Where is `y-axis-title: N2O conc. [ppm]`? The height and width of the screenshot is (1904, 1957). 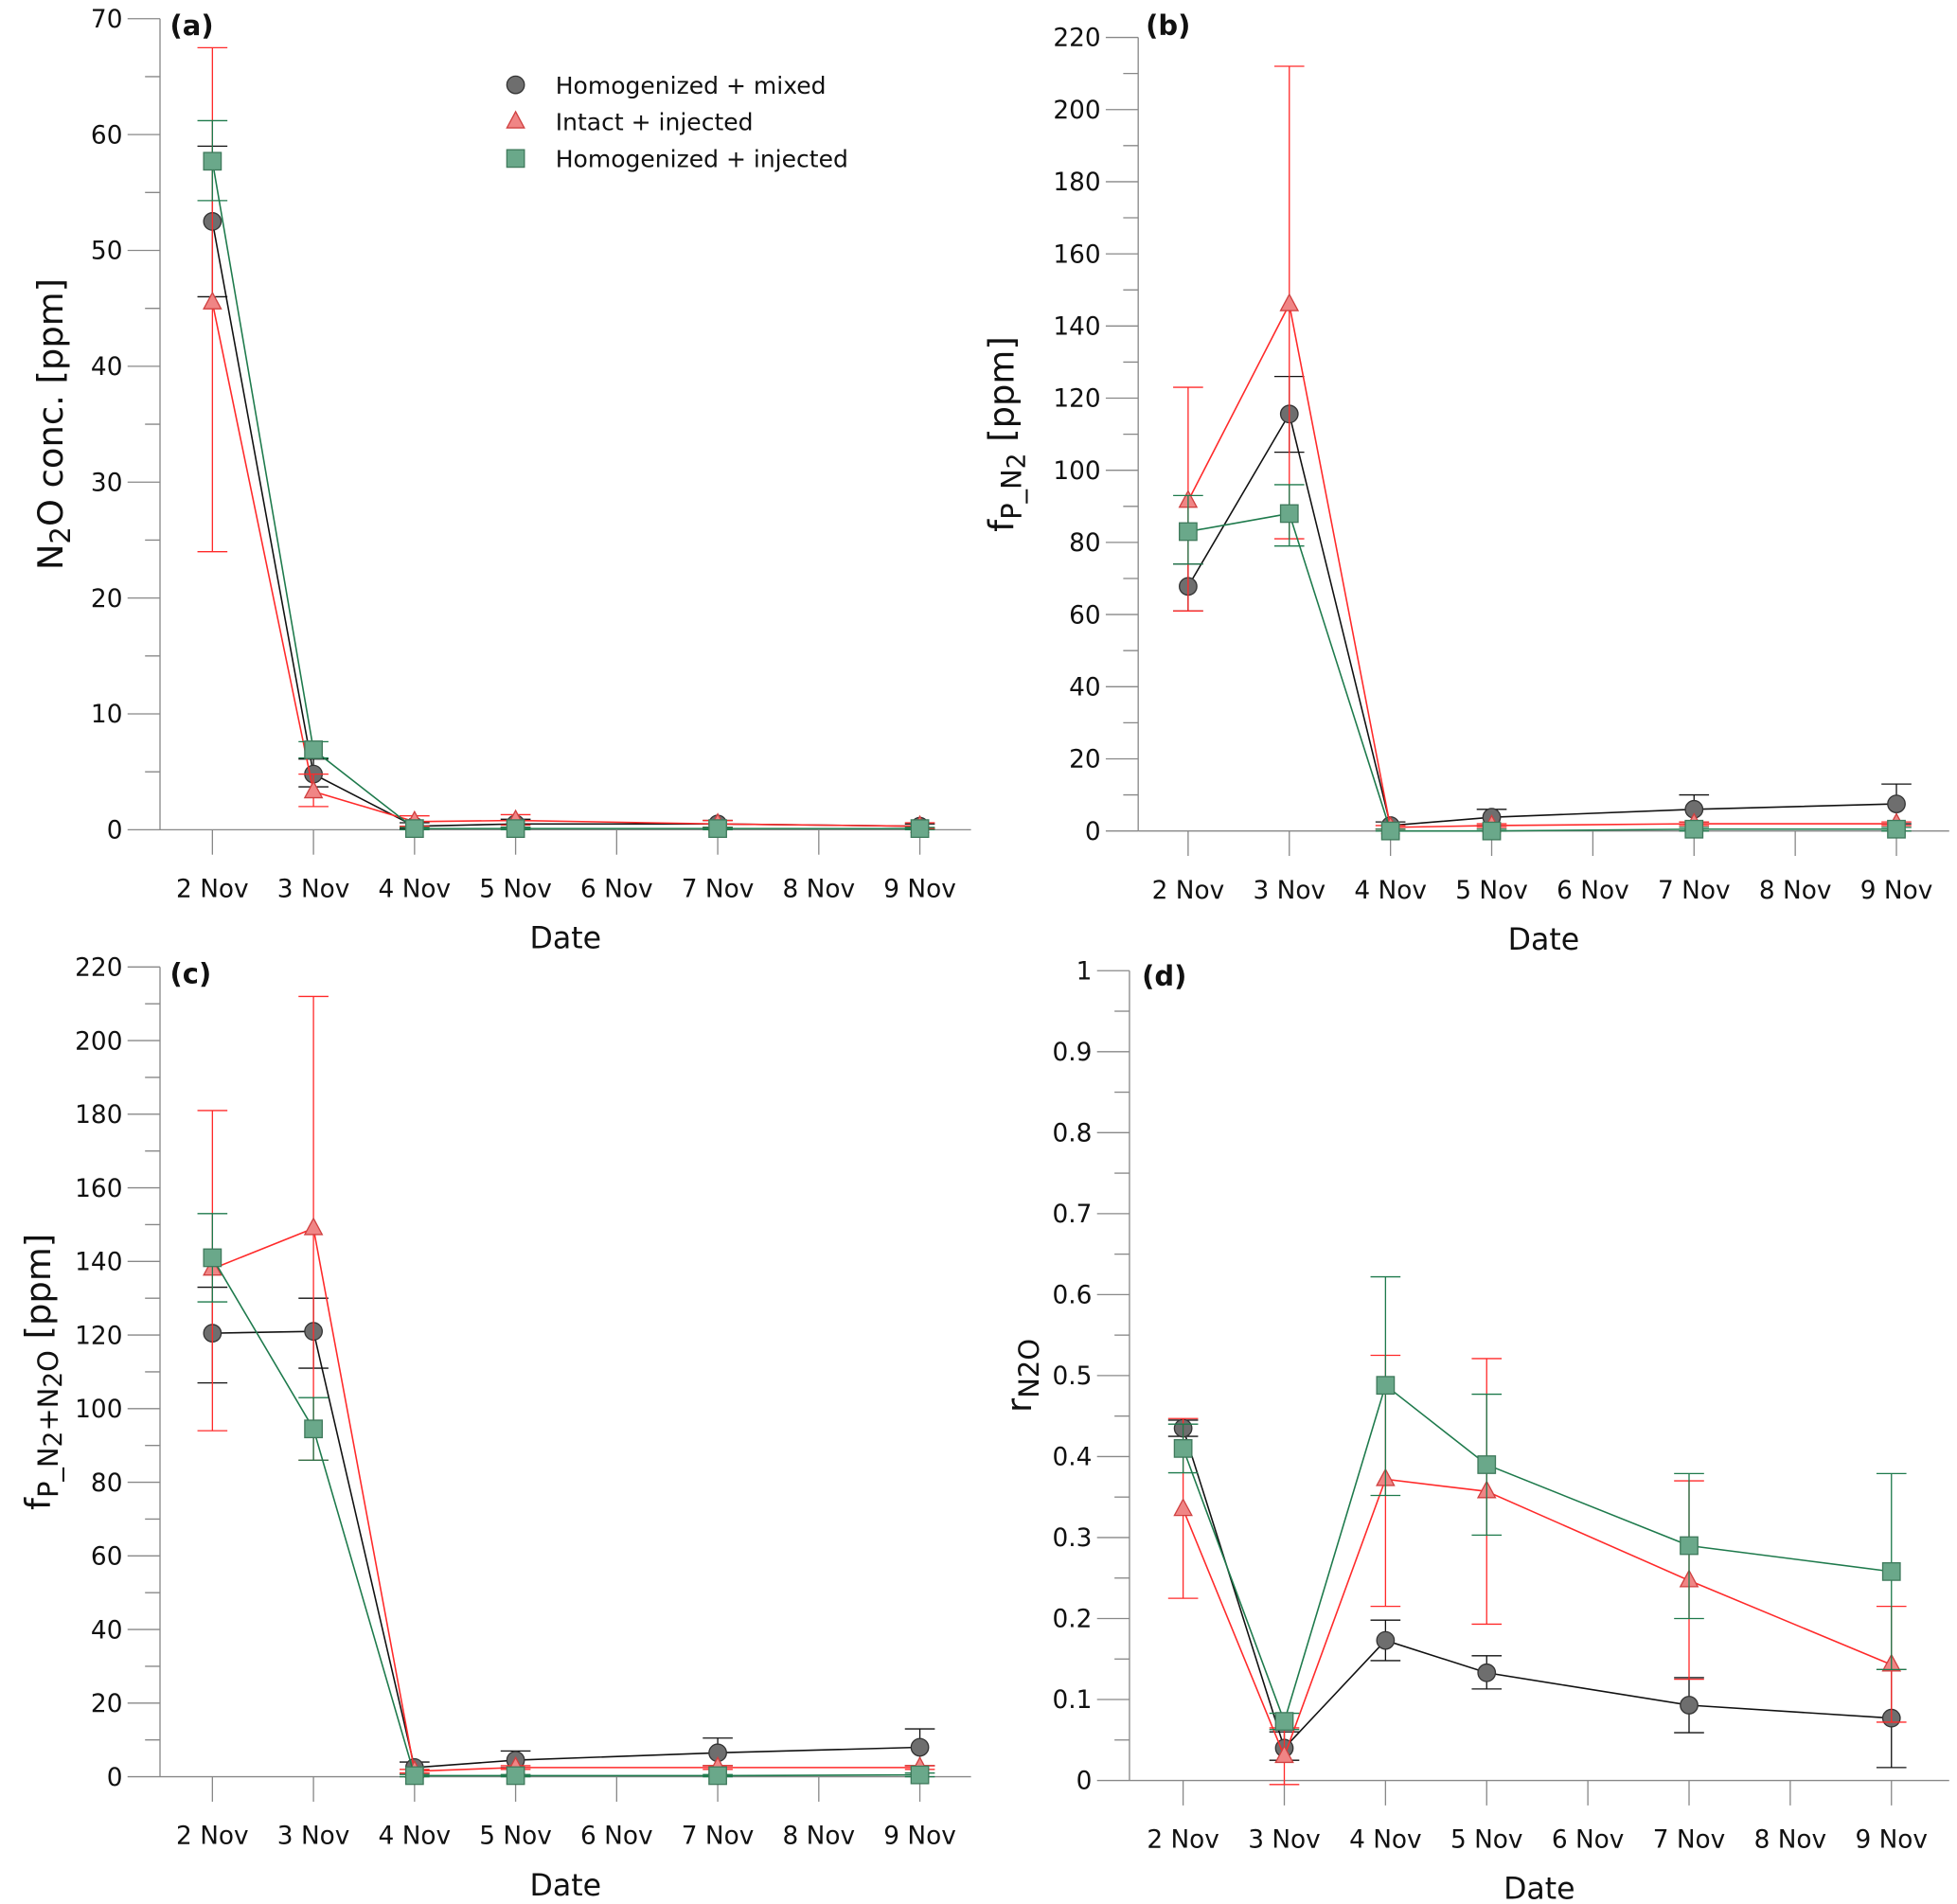
y-axis-title: N2O conc. [ppm] is located at coordinates (54, 424).